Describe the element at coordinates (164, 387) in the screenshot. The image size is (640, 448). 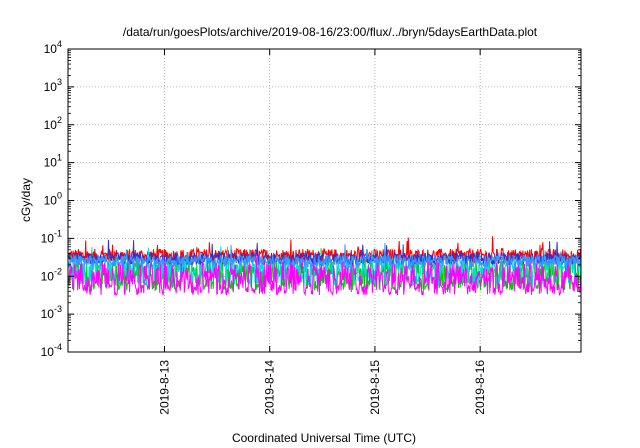
I see `x-tick-label: 2019-8-13` at that location.